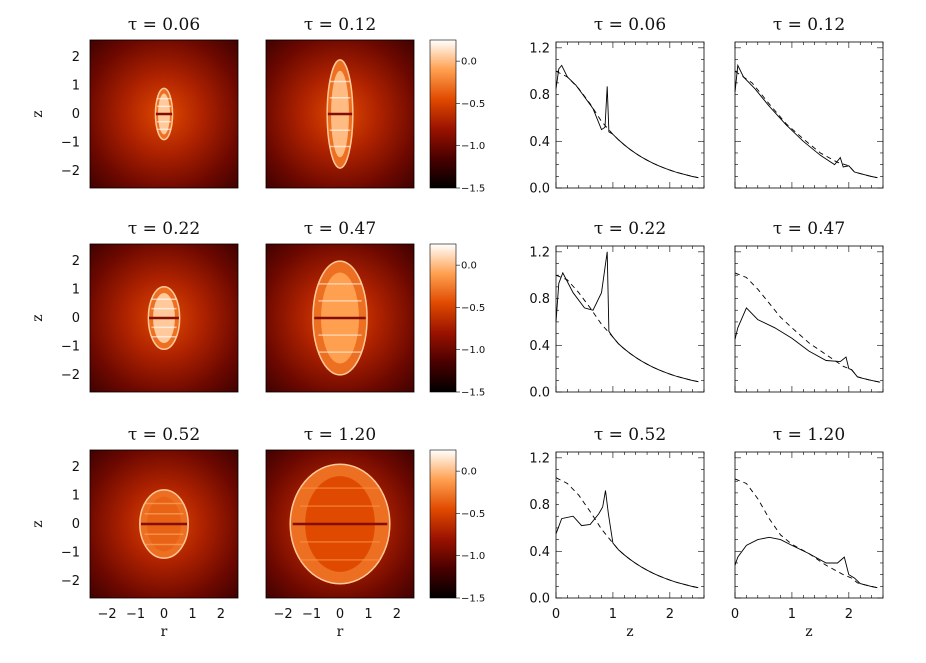 The height and width of the screenshot is (663, 926). I want to click on map-panel: τ = 0.06 2 1 0 −1 −2 z, so click(134, 102).